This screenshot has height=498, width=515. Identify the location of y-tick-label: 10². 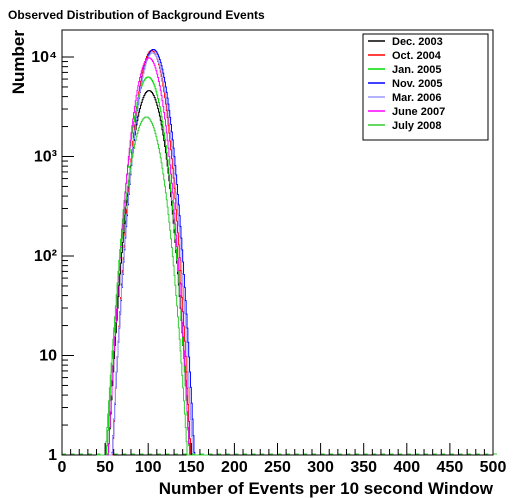
(45, 256).